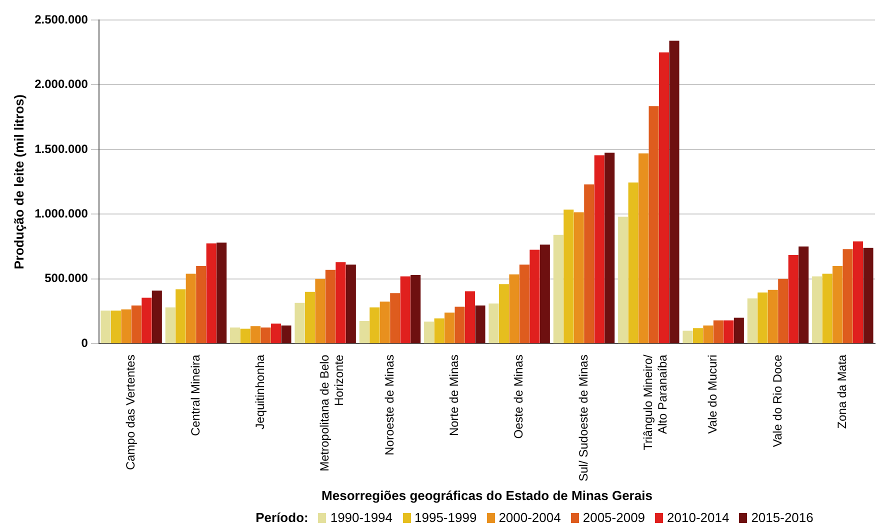 The height and width of the screenshot is (532, 893). Describe the element at coordinates (782, 517) in the screenshot. I see `legend-label: 2015-2016` at that location.